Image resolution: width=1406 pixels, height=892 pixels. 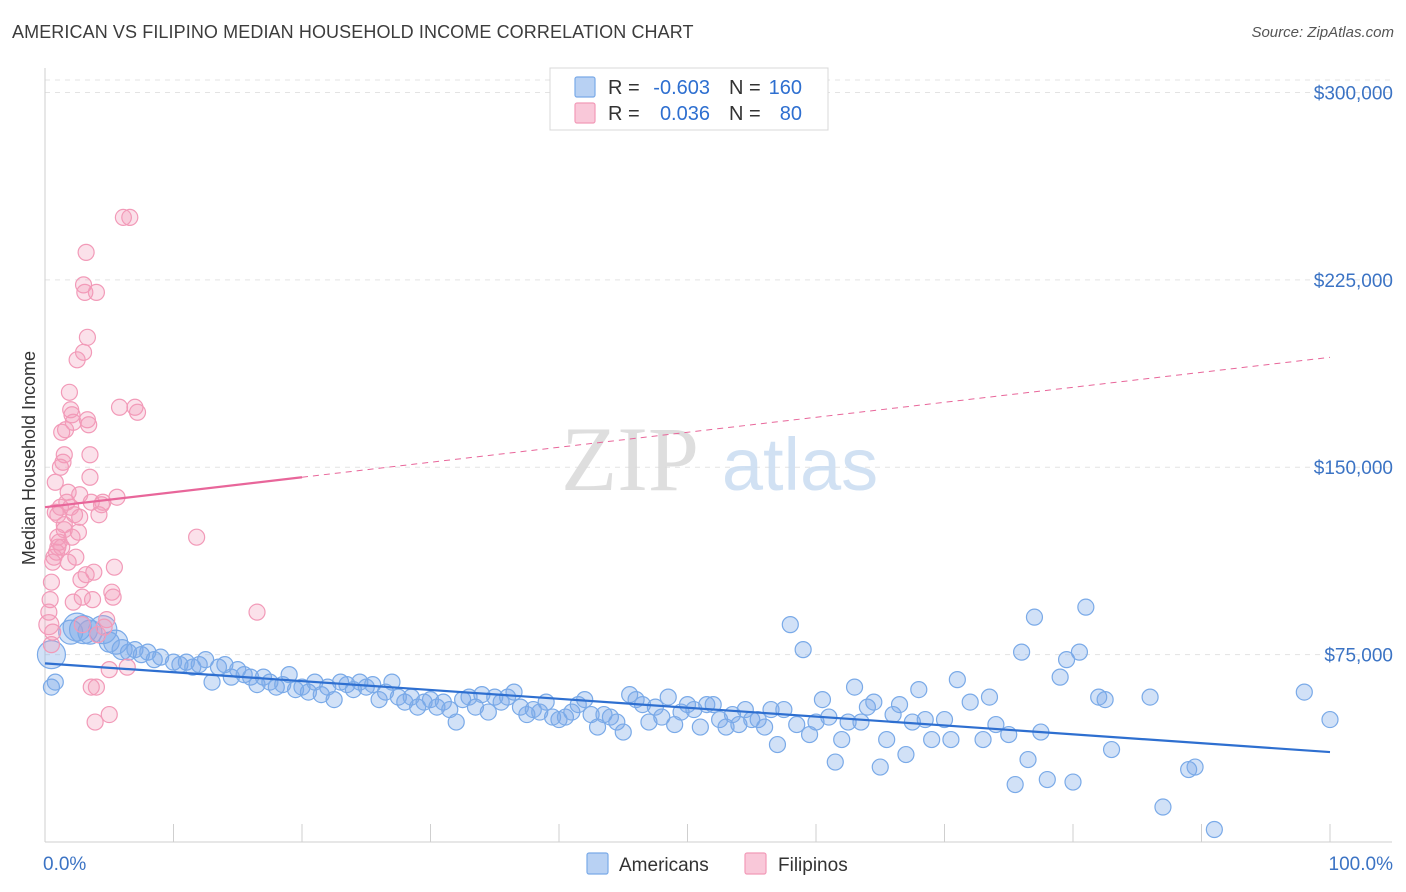 What do you see at coordinates (1353, 374) in the screenshot?
I see `y-tick-labels: $75,000 $150,000 $225,000 $300,000` at bounding box center [1353, 374].